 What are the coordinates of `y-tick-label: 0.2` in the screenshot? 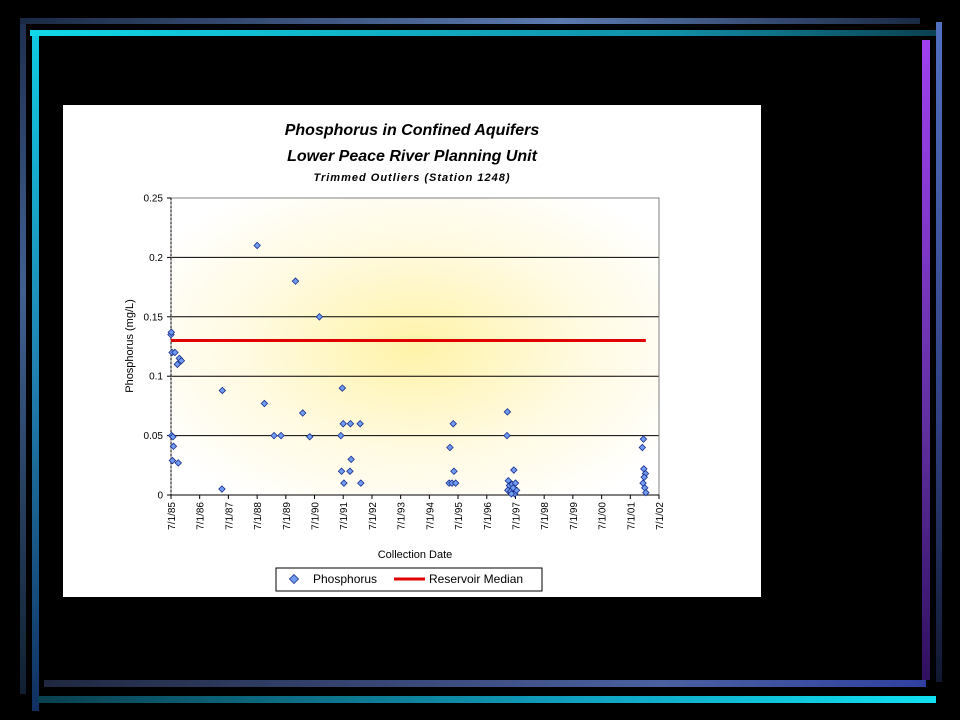 It's located at (156, 258).